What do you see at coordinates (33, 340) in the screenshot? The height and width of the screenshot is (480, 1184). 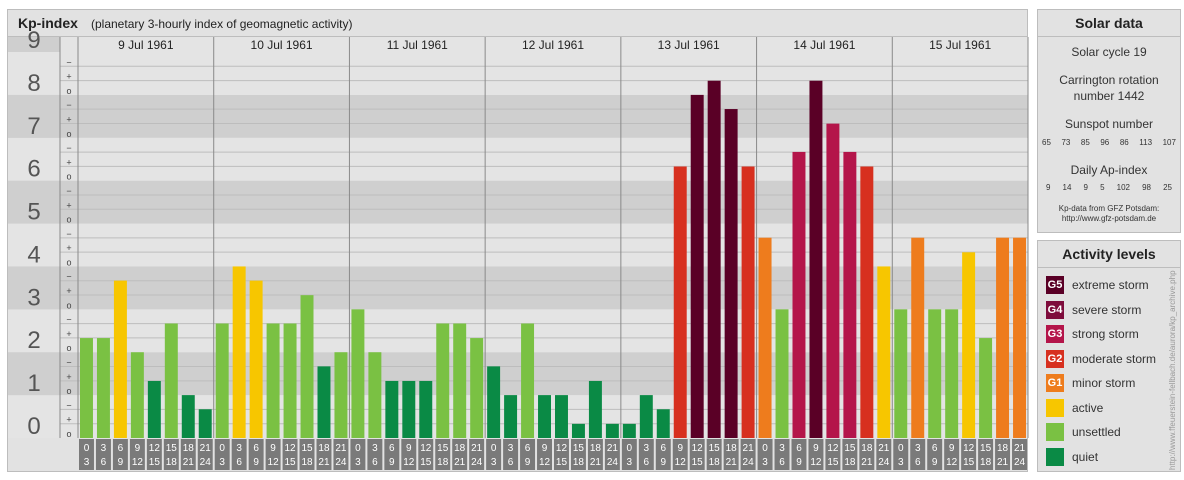 I see `y-tick-label: 2` at bounding box center [33, 340].